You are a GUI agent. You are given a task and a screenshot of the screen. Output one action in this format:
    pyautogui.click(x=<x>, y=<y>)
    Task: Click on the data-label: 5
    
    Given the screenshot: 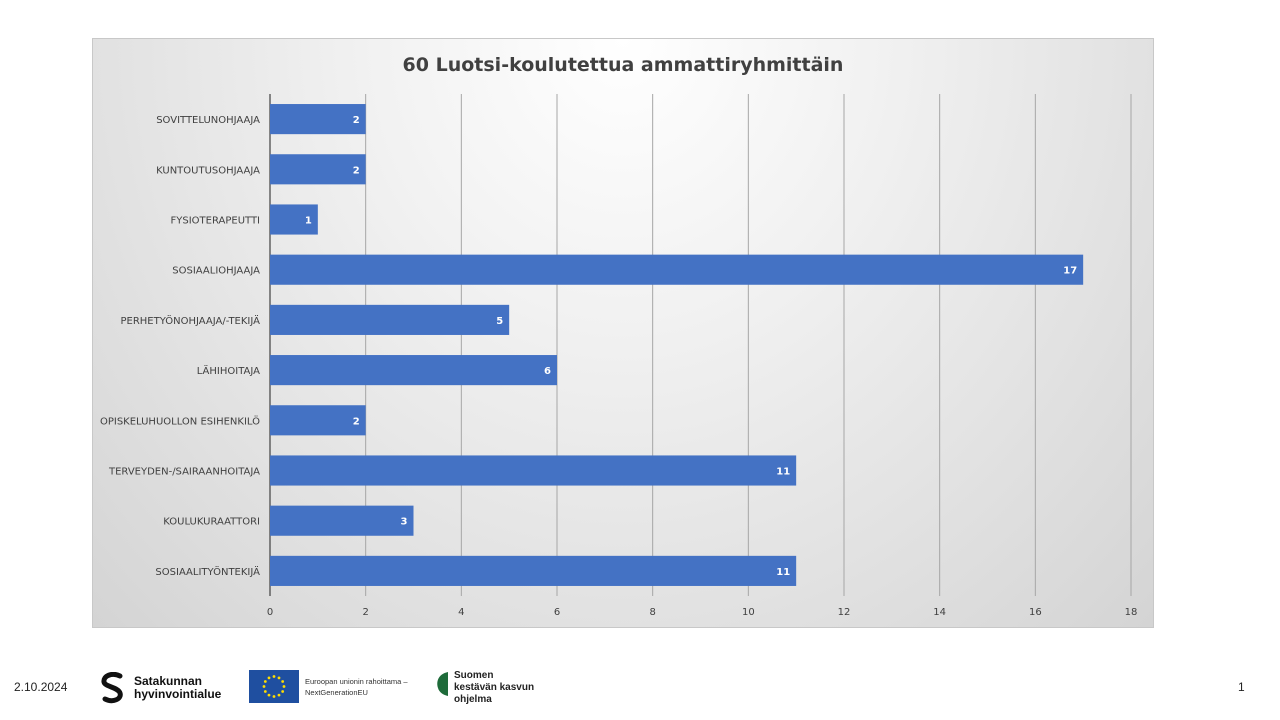 What is the action you would take?
    pyautogui.click(x=499, y=321)
    